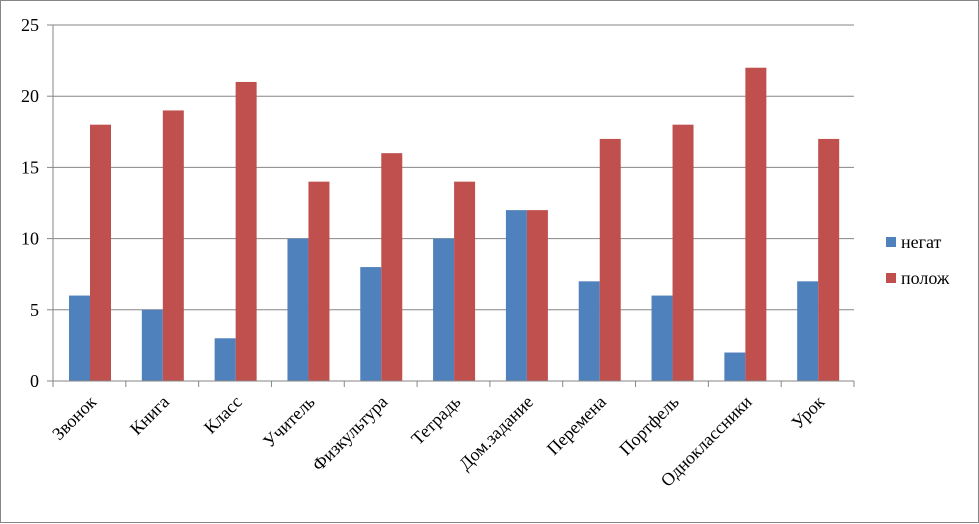  Describe the element at coordinates (223, 415) in the screenshot. I see `x-tick-label: Класс` at that location.